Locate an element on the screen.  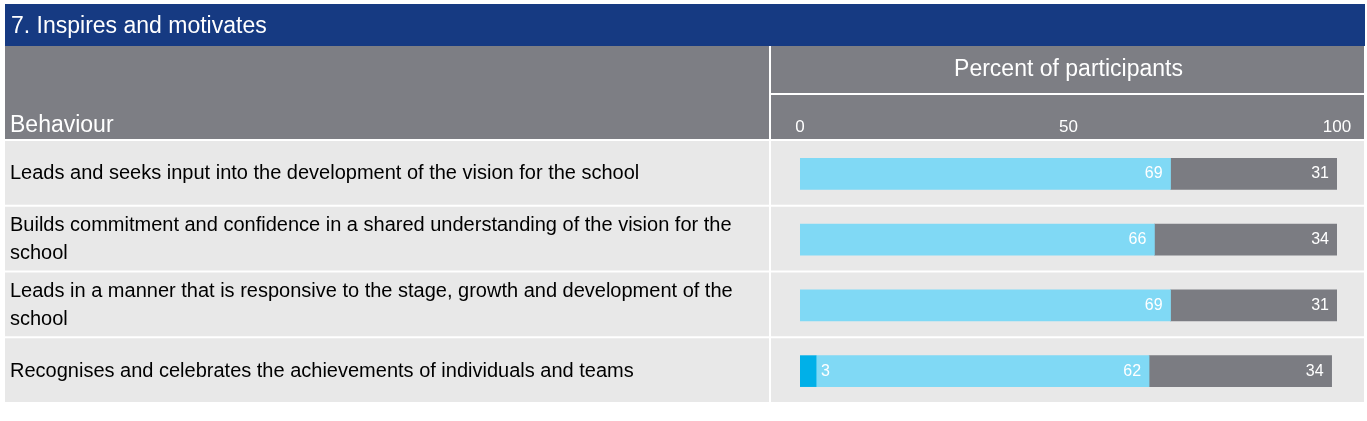
x-axis-title: Percent of participants is located at coordinates (1068, 68).